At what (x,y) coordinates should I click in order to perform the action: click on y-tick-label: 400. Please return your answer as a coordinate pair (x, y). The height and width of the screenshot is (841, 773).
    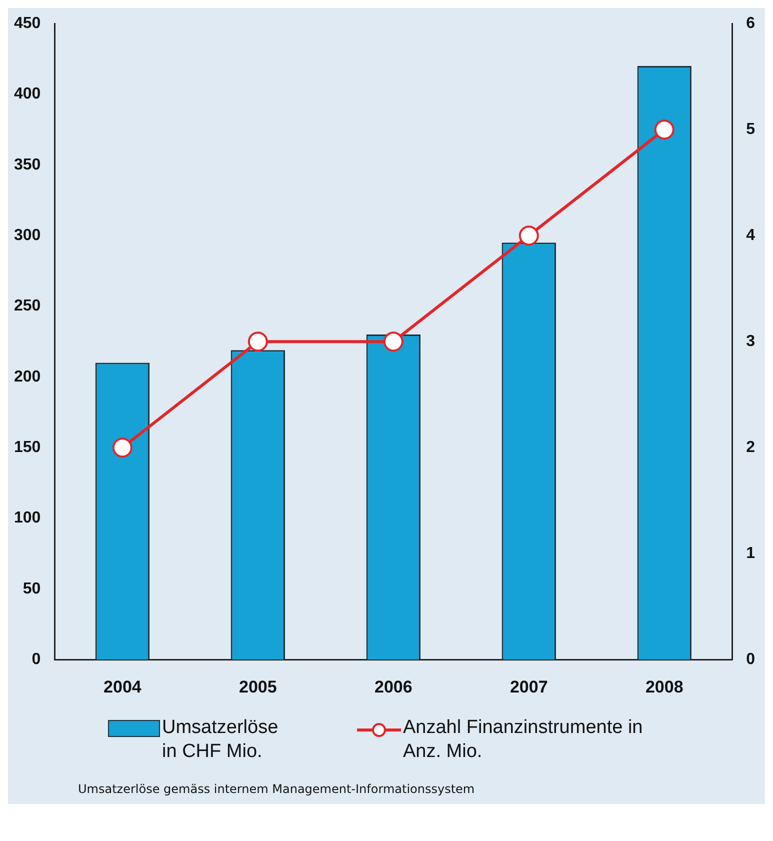
    Looking at the image, I should click on (27, 94).